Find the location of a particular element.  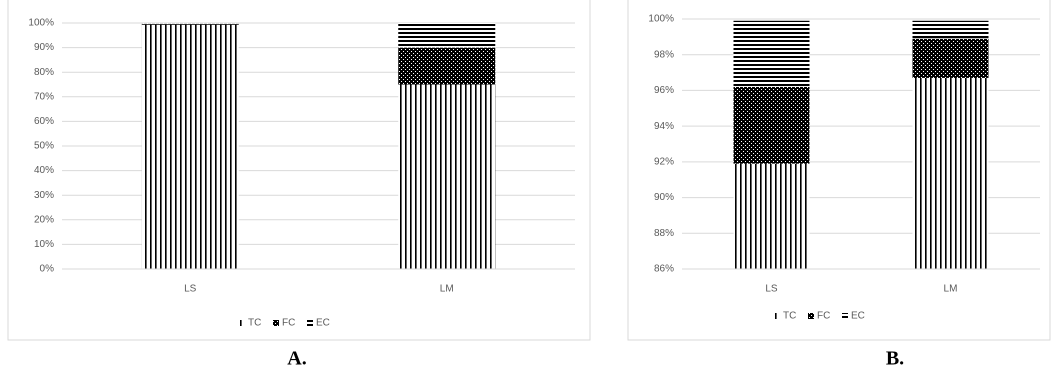

y-tick-label: 70% is located at coordinates (44, 96).